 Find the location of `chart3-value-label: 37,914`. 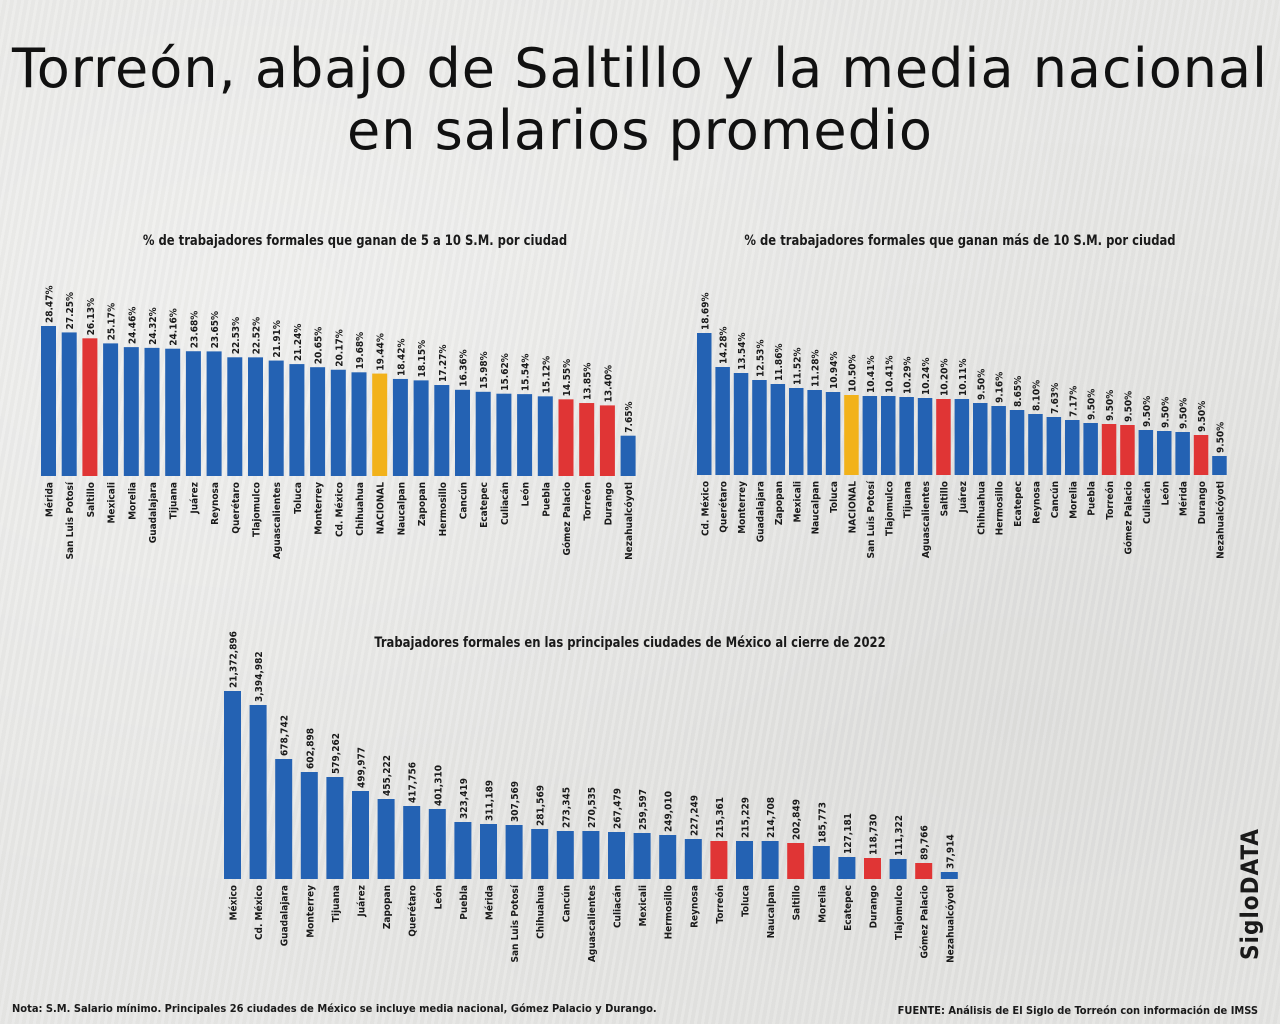

chart3-value-label: 37,914 is located at coordinates (950, 851).